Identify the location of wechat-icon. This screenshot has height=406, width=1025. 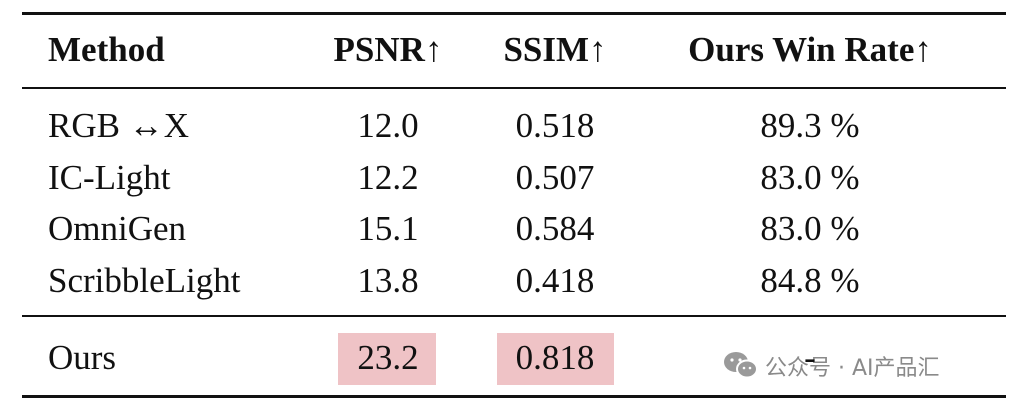
(741, 365).